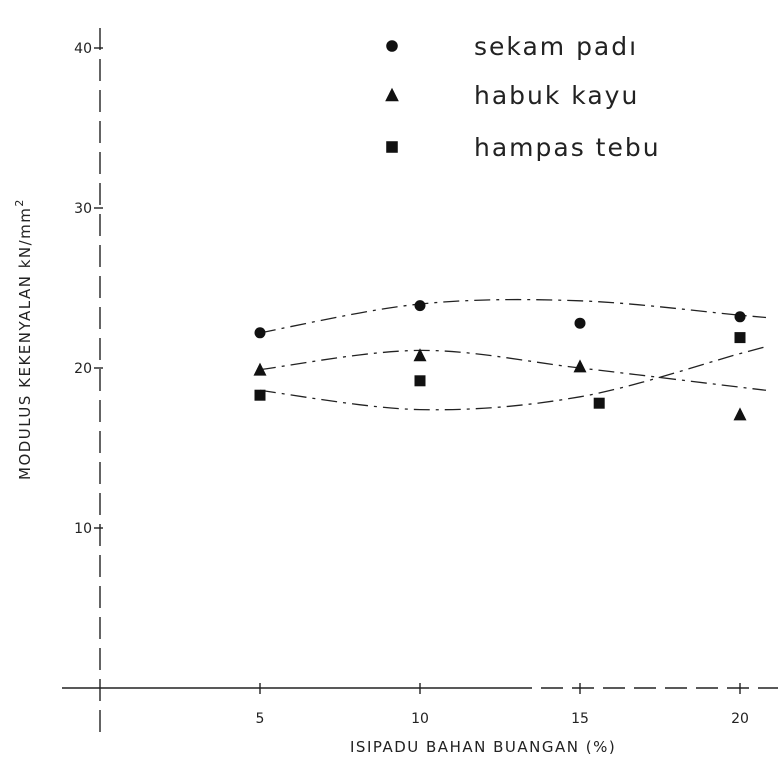 The image size is (784, 770). I want to click on legend-label: sekam padı, so click(556, 46).